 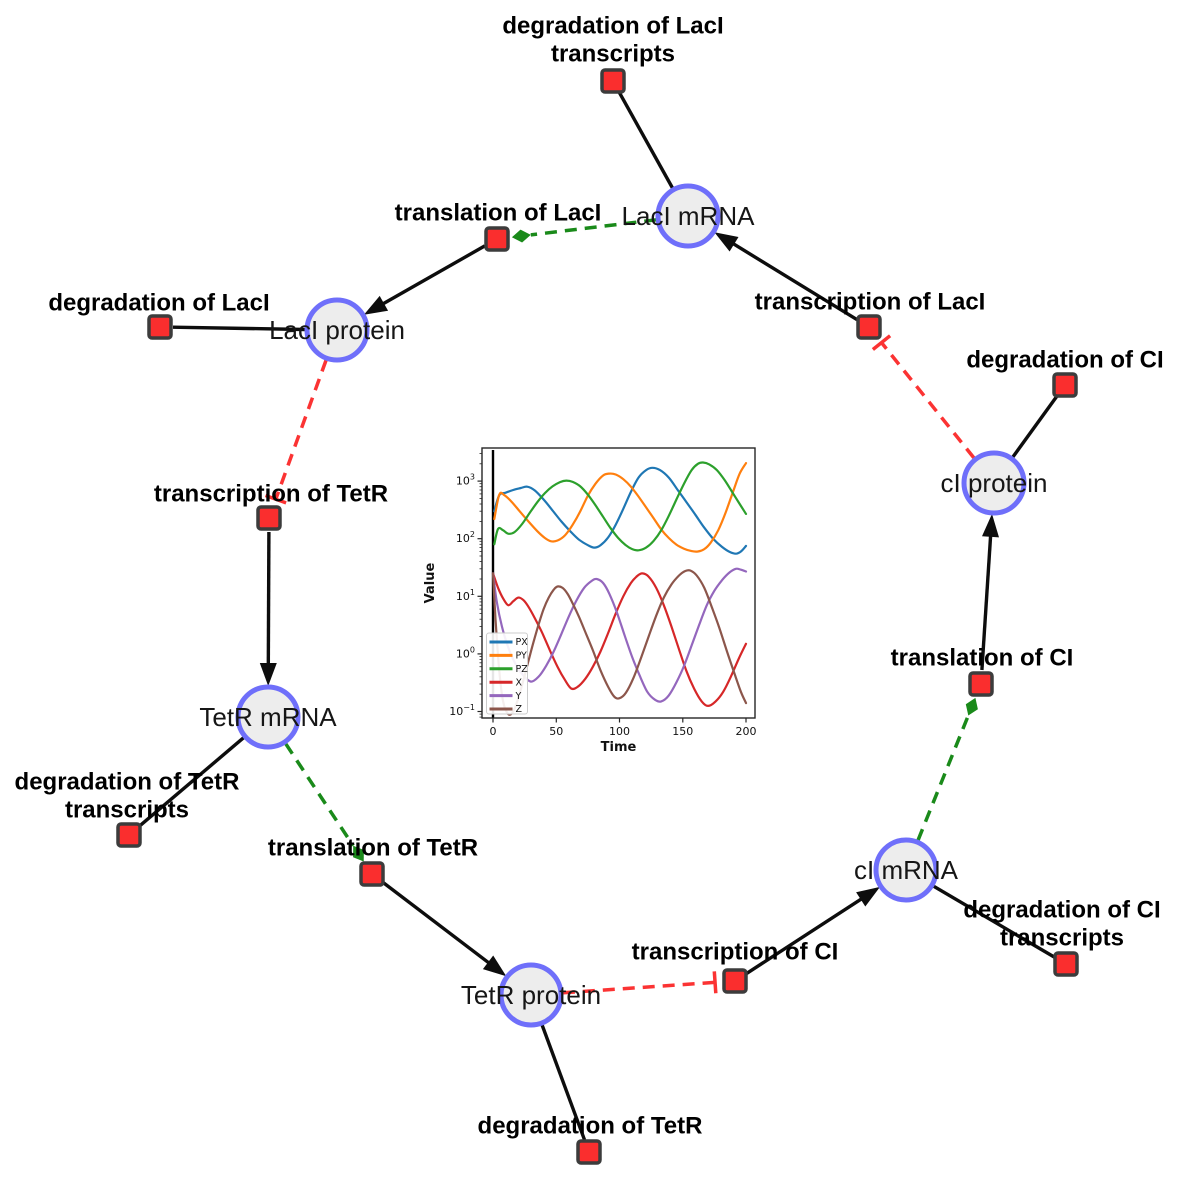 I want to click on reaction-label-tl_ci: translation of CI, so click(x=982, y=657).